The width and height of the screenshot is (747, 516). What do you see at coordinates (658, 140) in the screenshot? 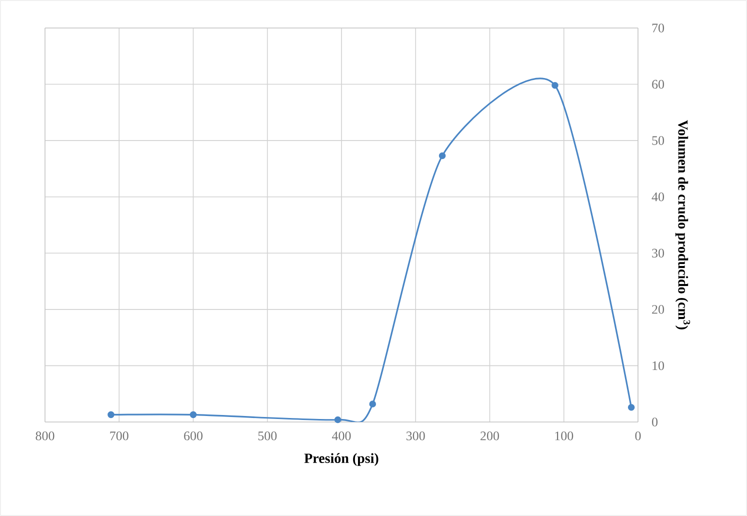
I see `y-tick-label: 50` at bounding box center [658, 140].